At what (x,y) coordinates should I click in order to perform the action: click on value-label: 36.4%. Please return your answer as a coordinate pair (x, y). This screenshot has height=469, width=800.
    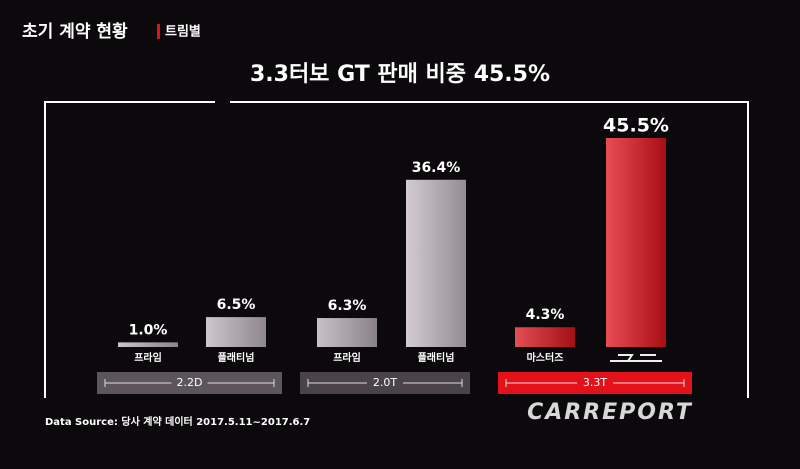
    Looking at the image, I should click on (436, 168).